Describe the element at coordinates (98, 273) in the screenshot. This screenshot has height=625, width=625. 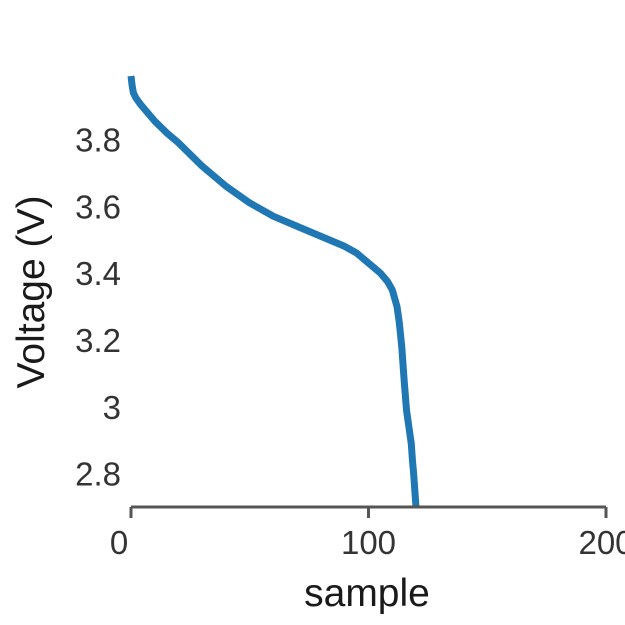
I see `y-tick-label: 3.4` at that location.